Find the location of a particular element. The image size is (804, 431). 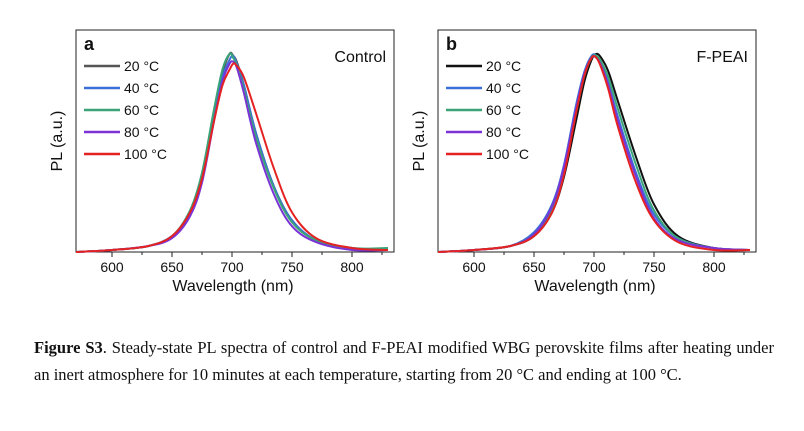

caption-label: Figure S3 is located at coordinates (68, 347).